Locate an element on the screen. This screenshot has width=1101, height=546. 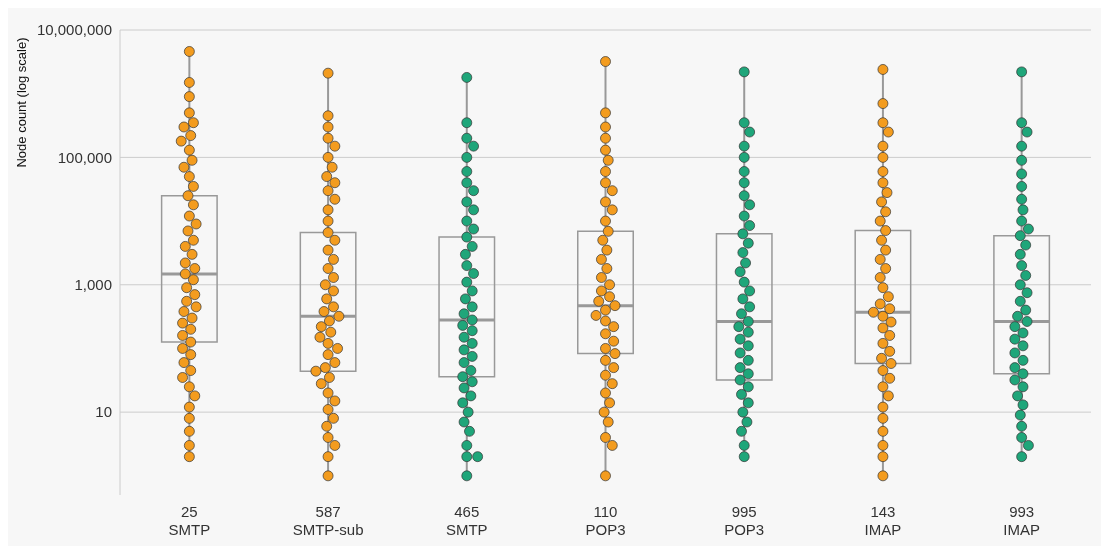
y-tick-label: 10,000,000 is located at coordinates (74, 30).